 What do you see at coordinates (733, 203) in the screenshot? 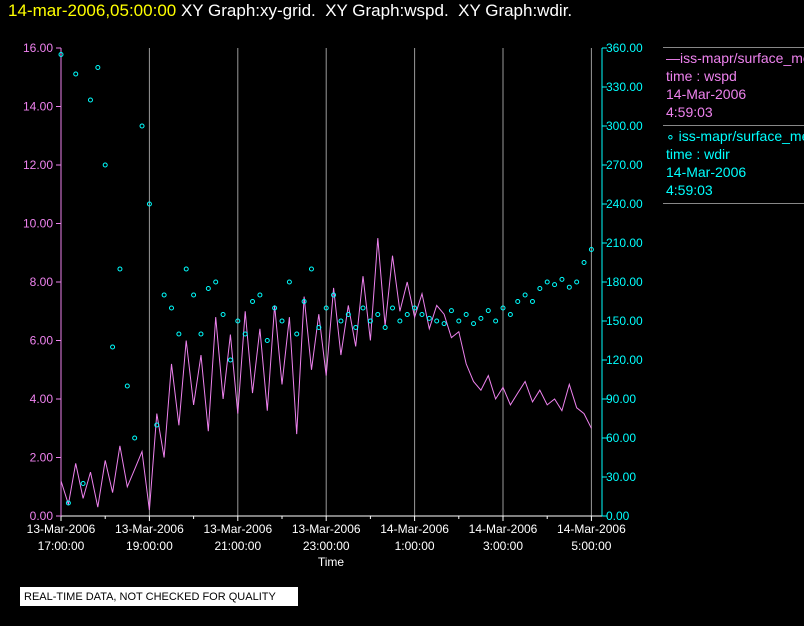
I see `legend-divider` at bounding box center [733, 203].